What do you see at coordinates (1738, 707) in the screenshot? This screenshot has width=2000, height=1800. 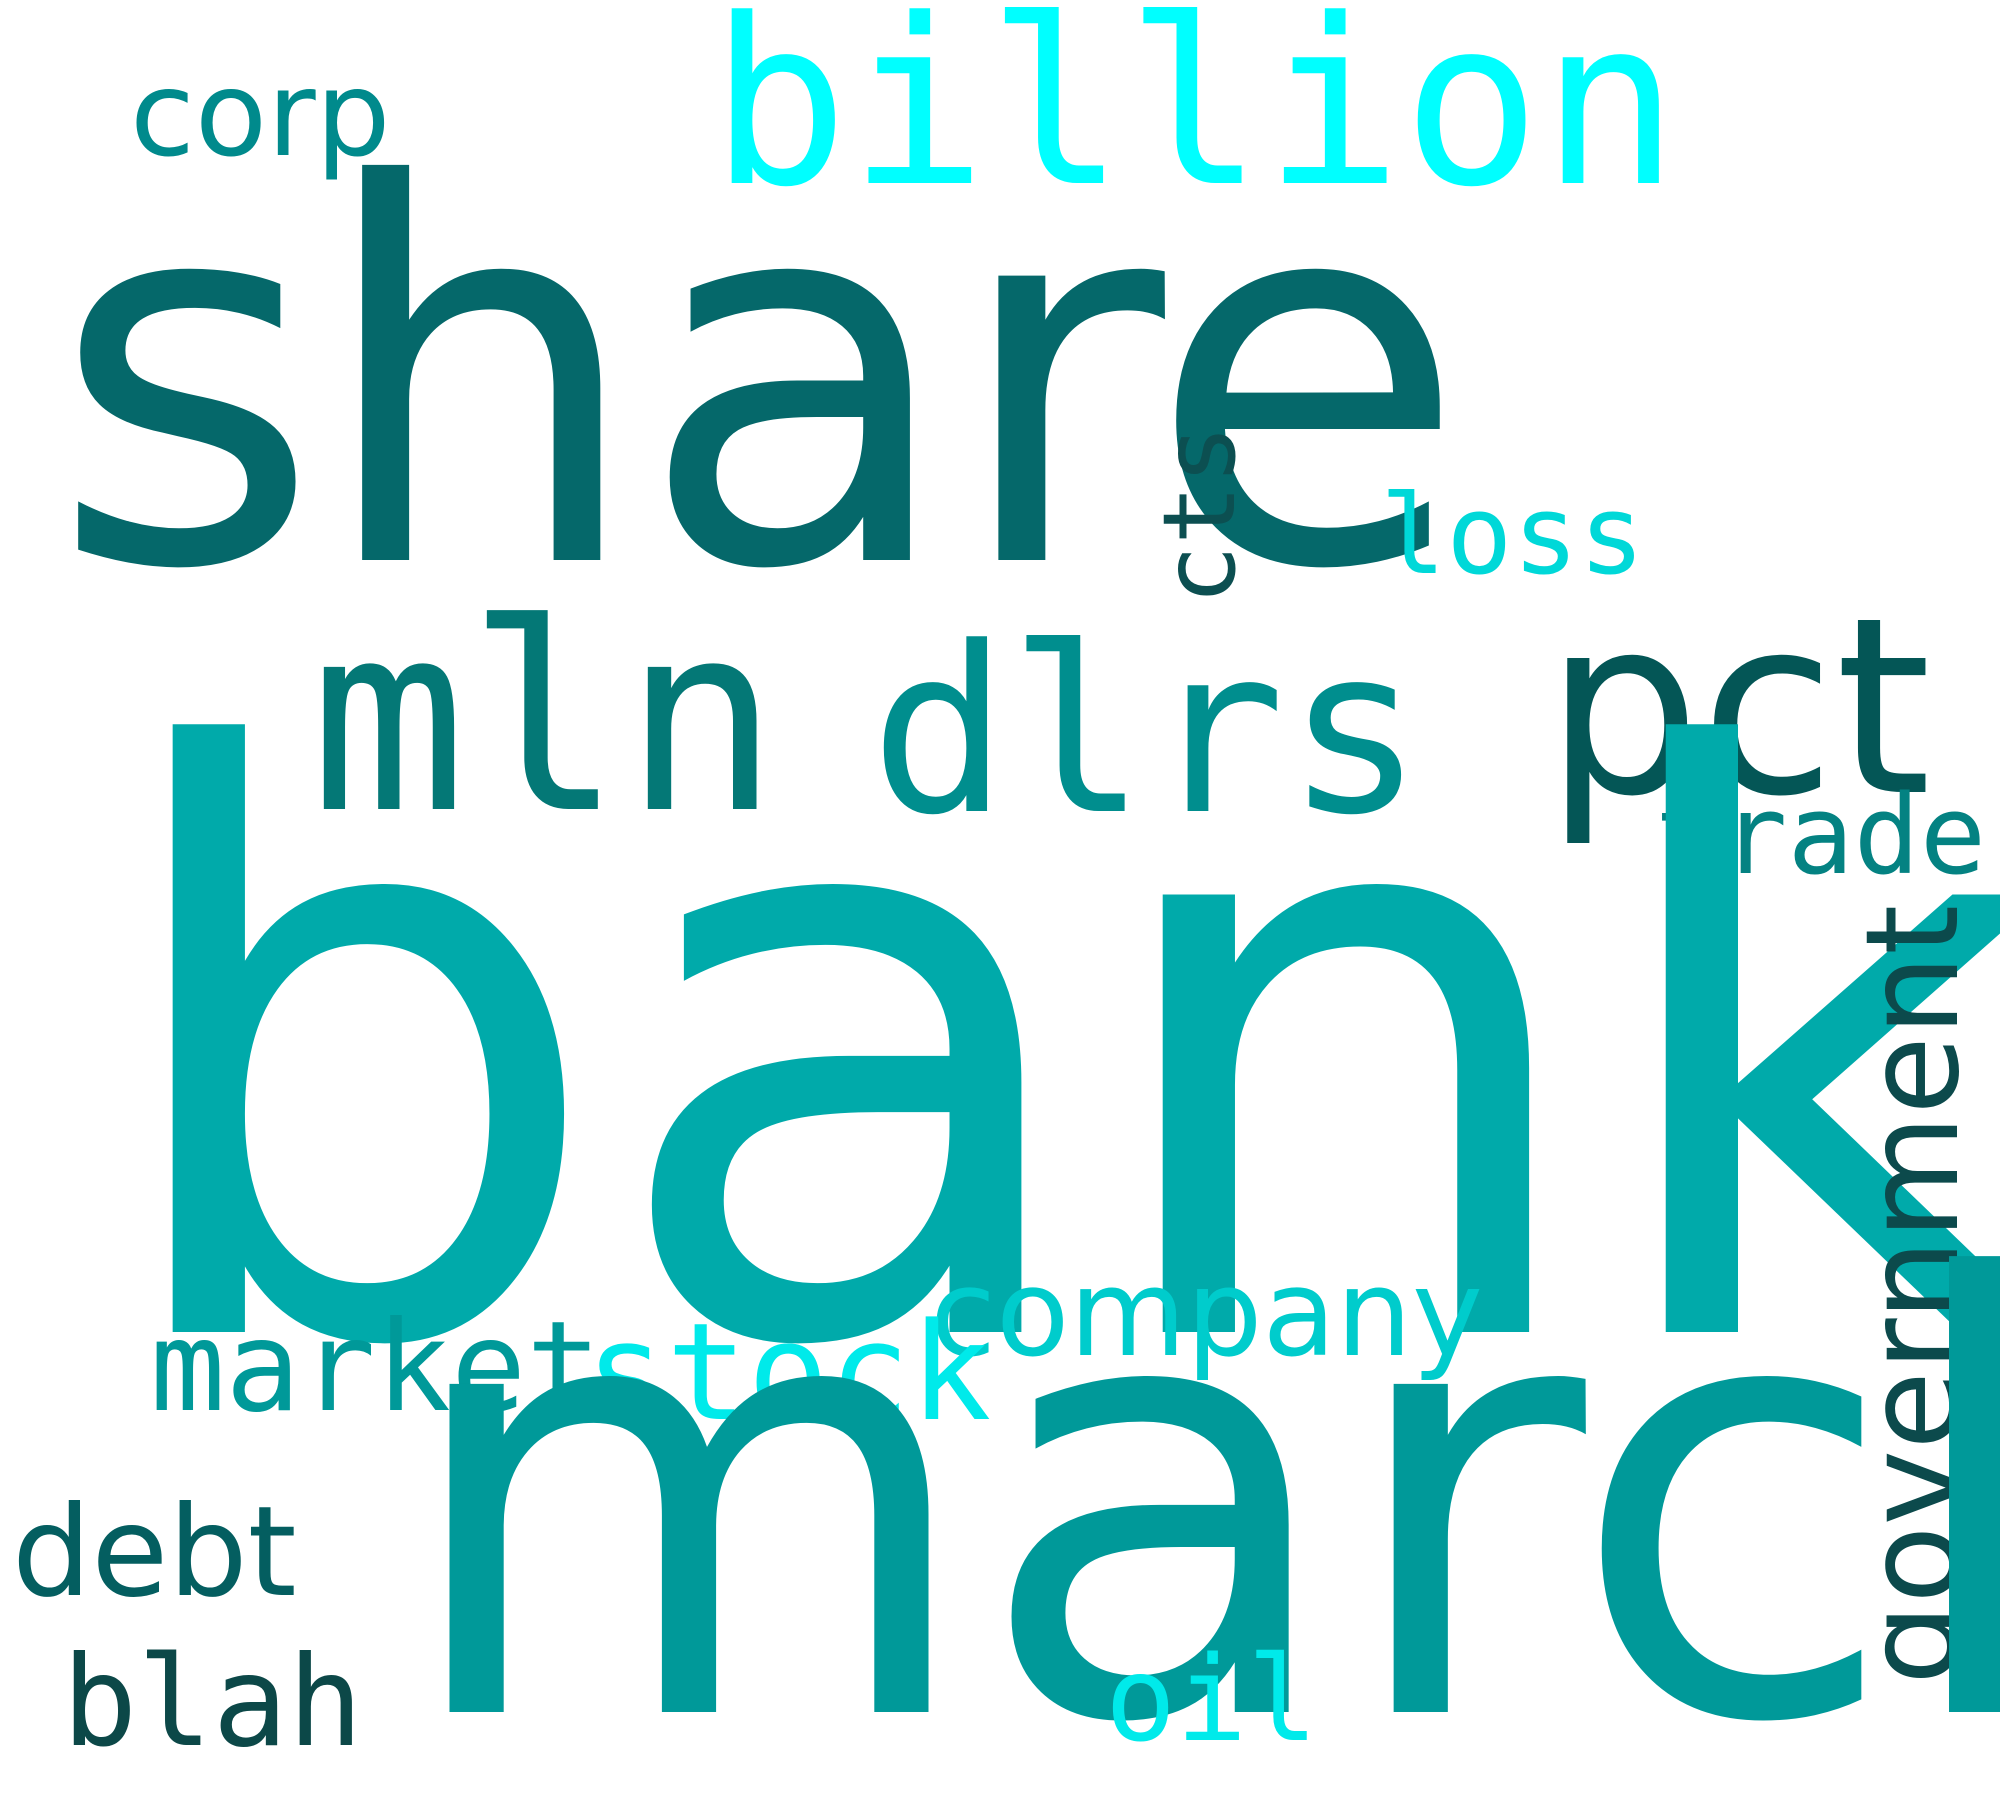 I see `word-pct: pct` at bounding box center [1738, 707].